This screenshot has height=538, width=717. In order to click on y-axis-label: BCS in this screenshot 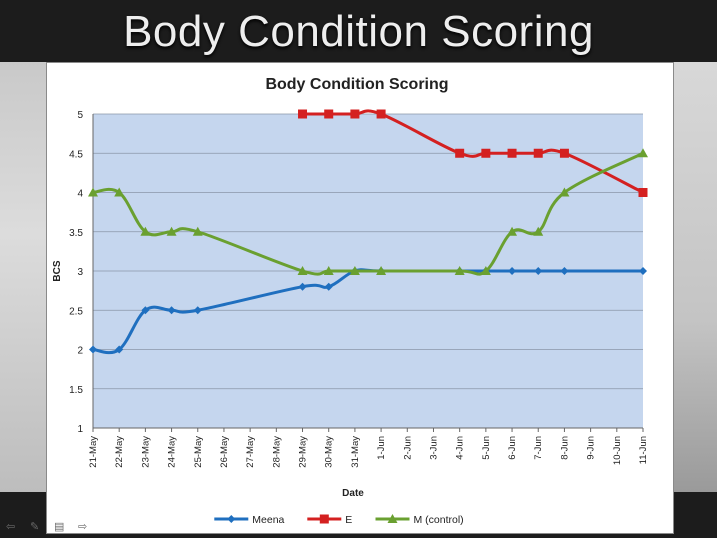, I will do `click(57, 270)`.